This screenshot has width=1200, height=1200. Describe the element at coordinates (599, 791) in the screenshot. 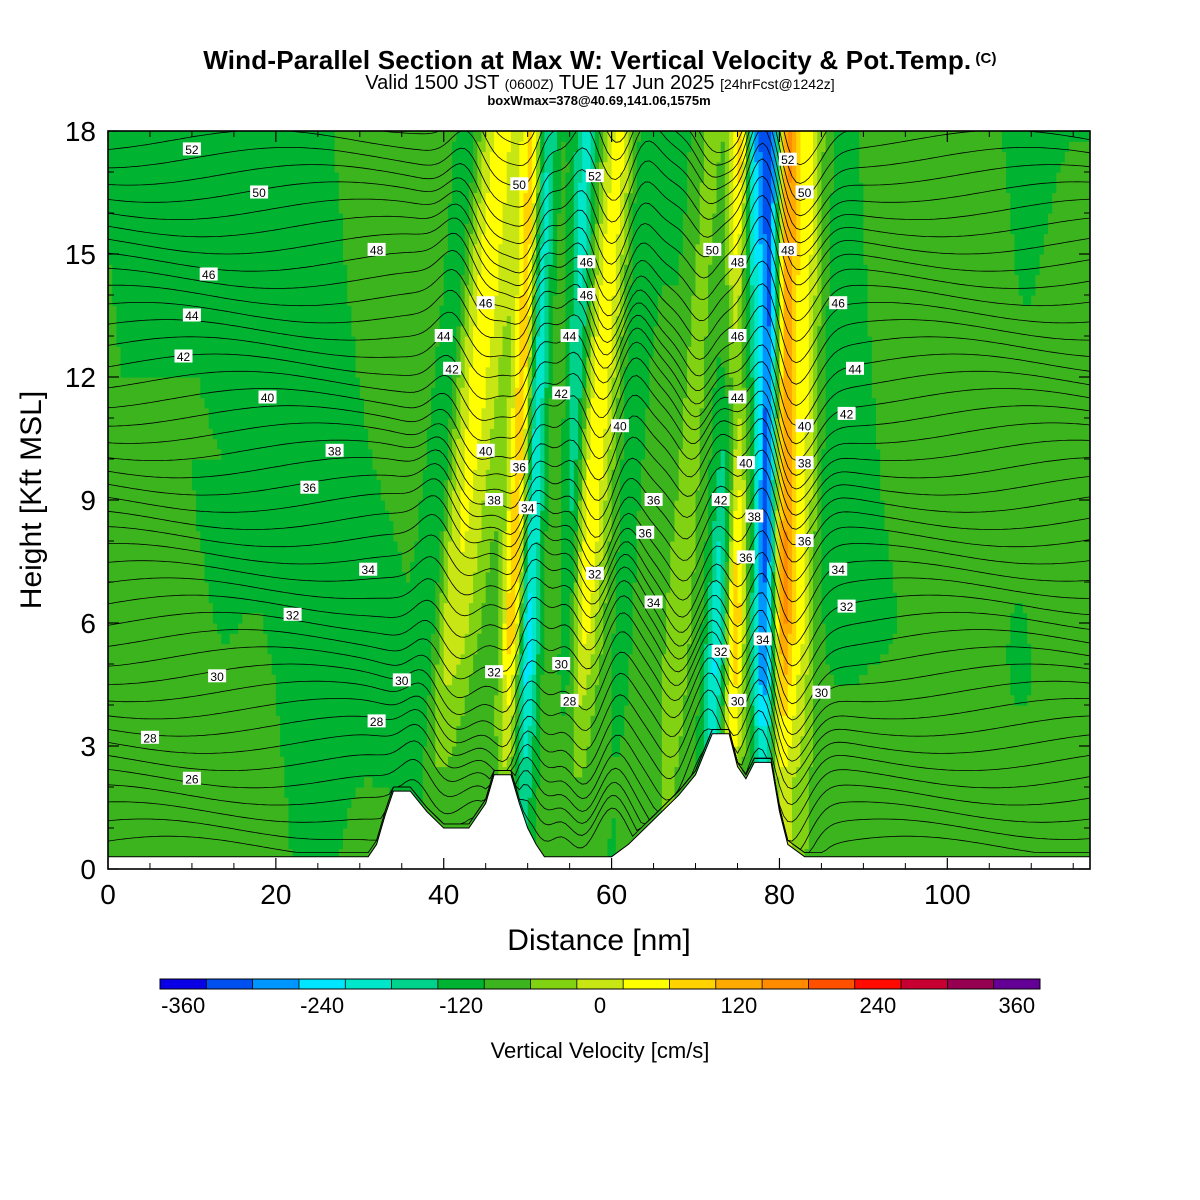

I see `theta-contour-line` at that location.